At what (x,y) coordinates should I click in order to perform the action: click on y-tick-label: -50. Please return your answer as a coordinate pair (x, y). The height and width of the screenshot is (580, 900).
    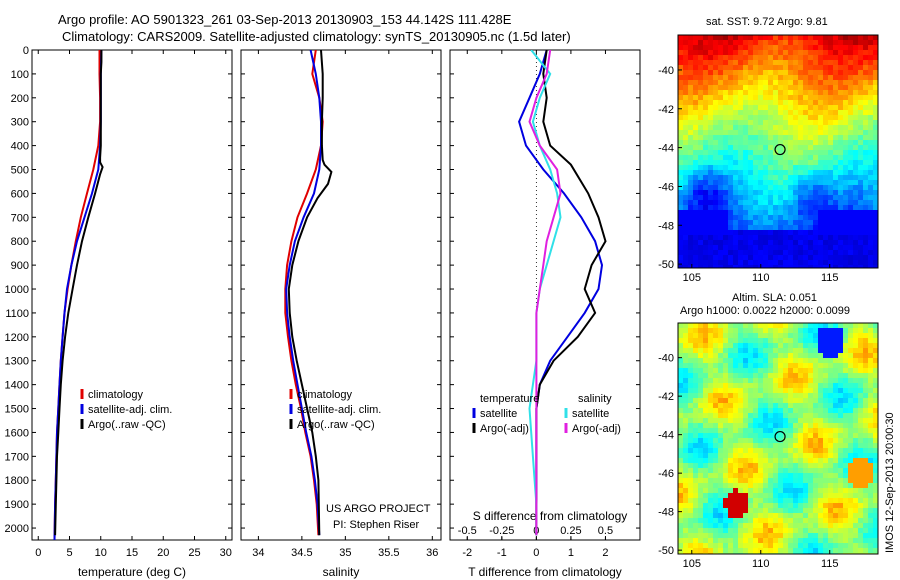
    Looking at the image, I should click on (666, 265).